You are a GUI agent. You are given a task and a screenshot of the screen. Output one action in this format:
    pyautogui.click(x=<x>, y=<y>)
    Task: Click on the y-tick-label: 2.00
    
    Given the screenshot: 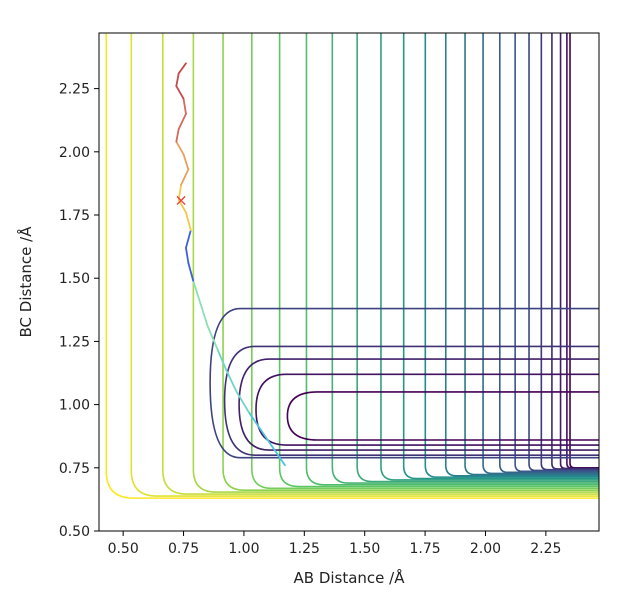 What is the action you would take?
    pyautogui.click(x=74, y=153)
    